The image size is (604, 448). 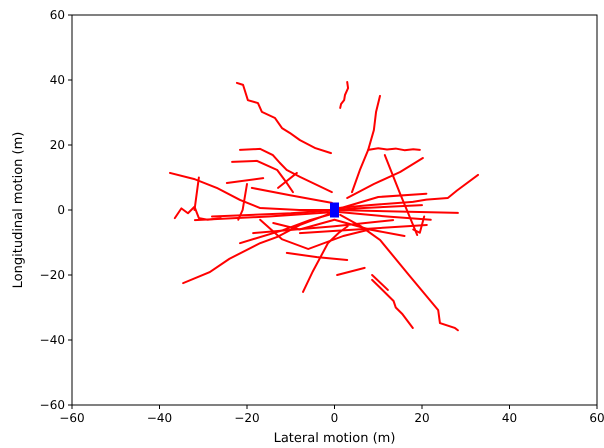 What do you see at coordinates (335, 438) in the screenshot?
I see `x-axis-title: Lateral motion (m)` at bounding box center [335, 438].